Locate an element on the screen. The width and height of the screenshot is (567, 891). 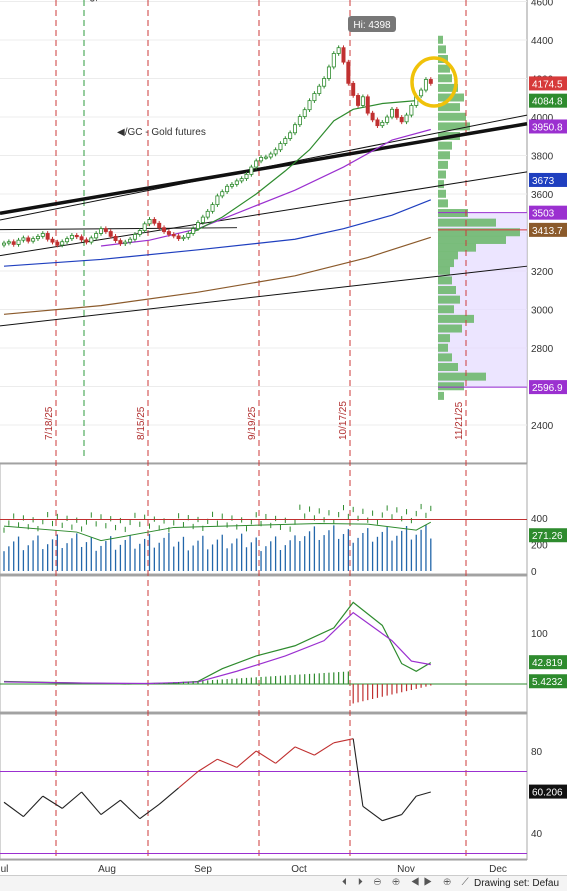
signal-value-box is located at coordinates (548, 681).